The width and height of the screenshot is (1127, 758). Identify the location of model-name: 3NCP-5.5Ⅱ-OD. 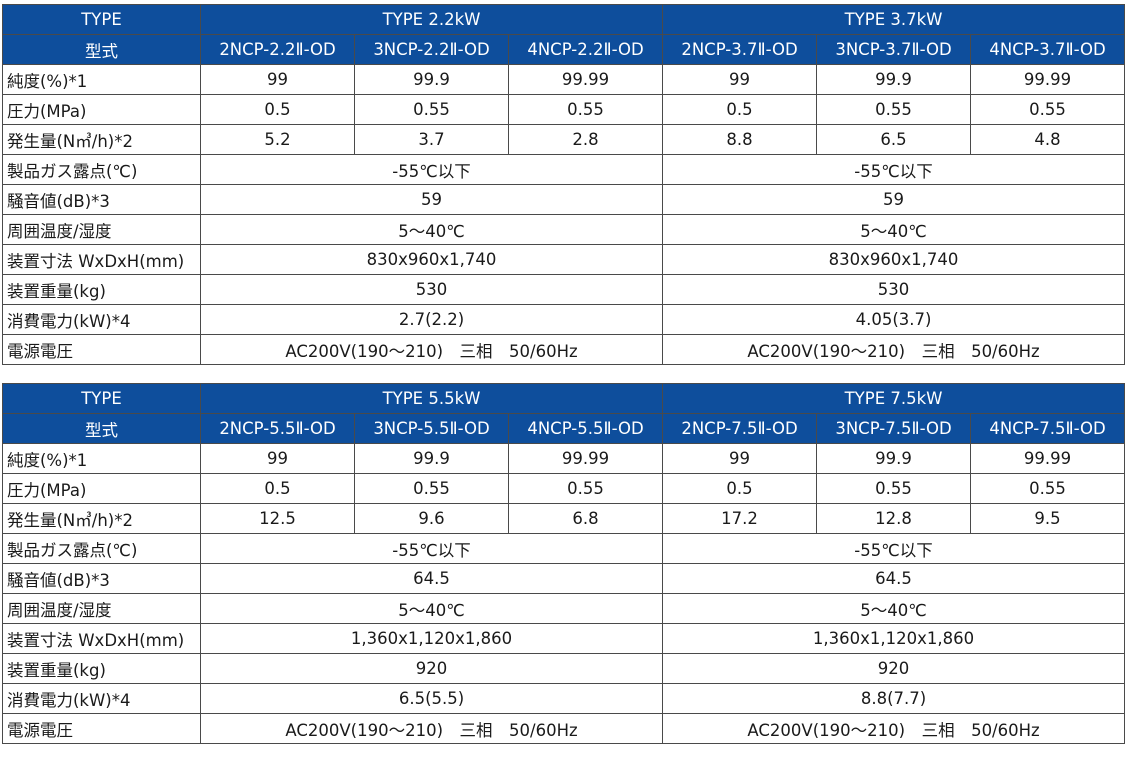
(431, 428).